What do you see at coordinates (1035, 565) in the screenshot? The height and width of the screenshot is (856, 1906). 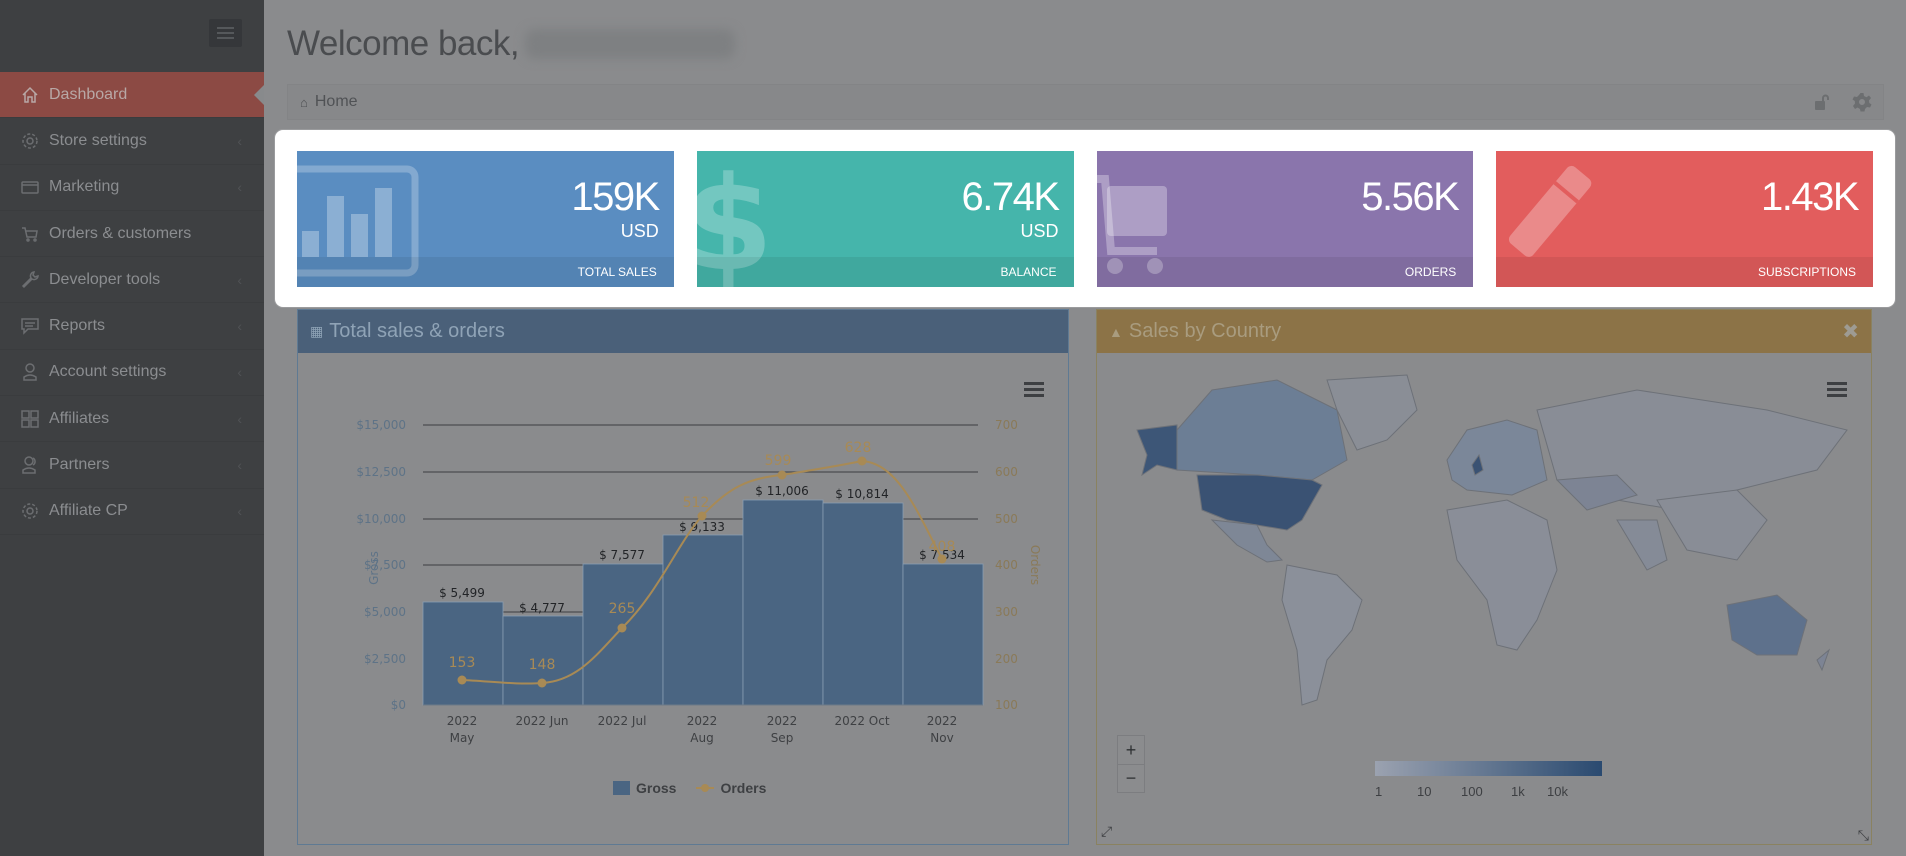 I see `svg-text: Orders` at bounding box center [1035, 565].